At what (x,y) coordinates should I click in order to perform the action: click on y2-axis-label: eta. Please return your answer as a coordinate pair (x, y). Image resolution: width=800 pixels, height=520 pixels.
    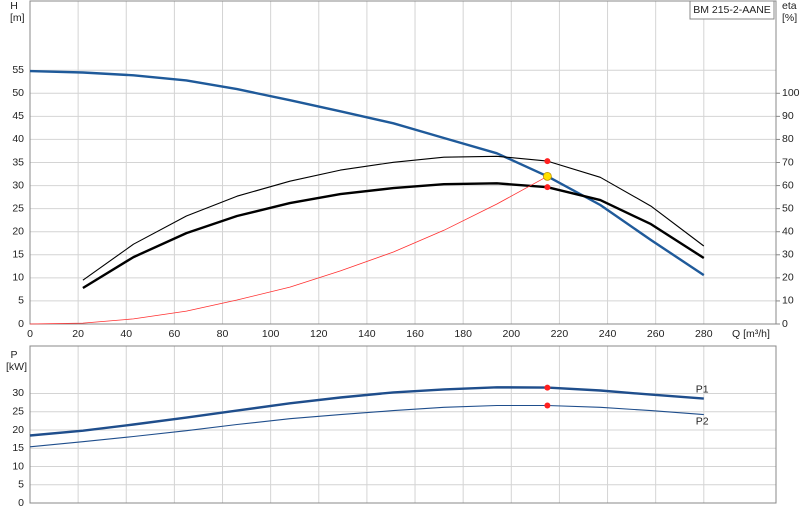
    Looking at the image, I should click on (789, 6).